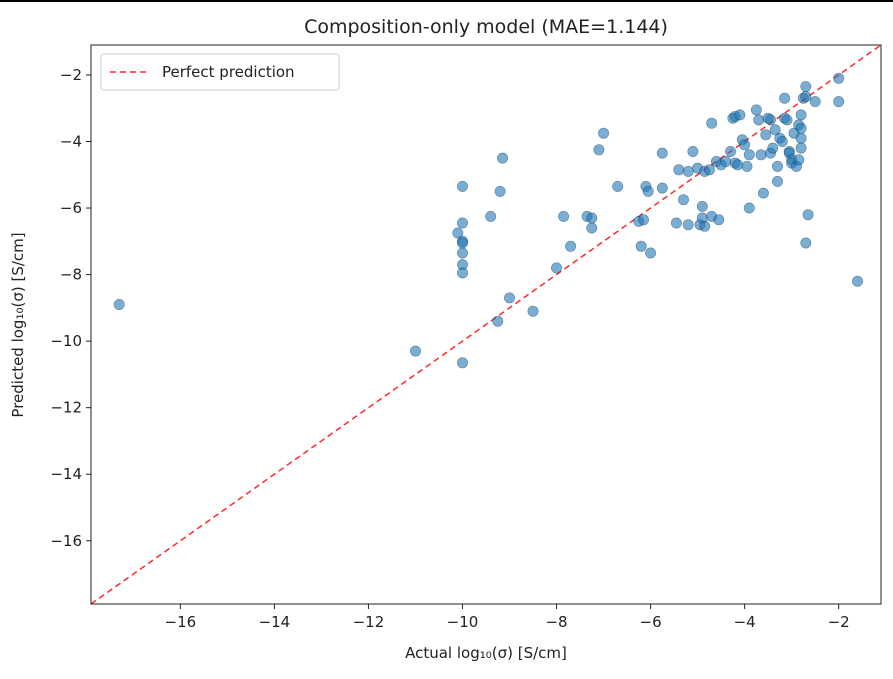 The height and width of the screenshot is (679, 893). I want to click on y-tick-label: −6, so click(71, 208).